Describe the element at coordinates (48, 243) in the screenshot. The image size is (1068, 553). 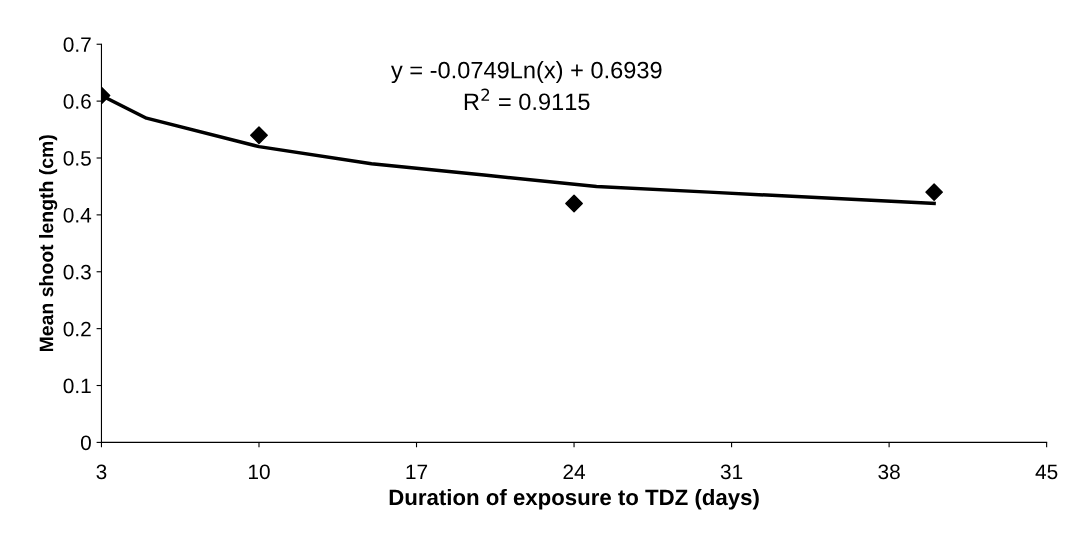
I see `y-axis-title: Mean shoot length (cm)` at that location.